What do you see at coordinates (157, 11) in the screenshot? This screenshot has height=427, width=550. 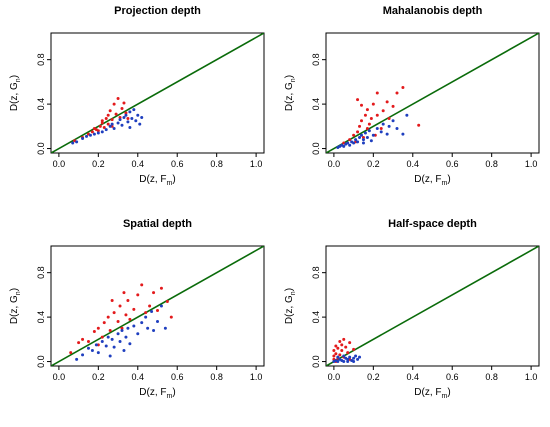 I see `plot-title: Projection depth` at bounding box center [157, 11].